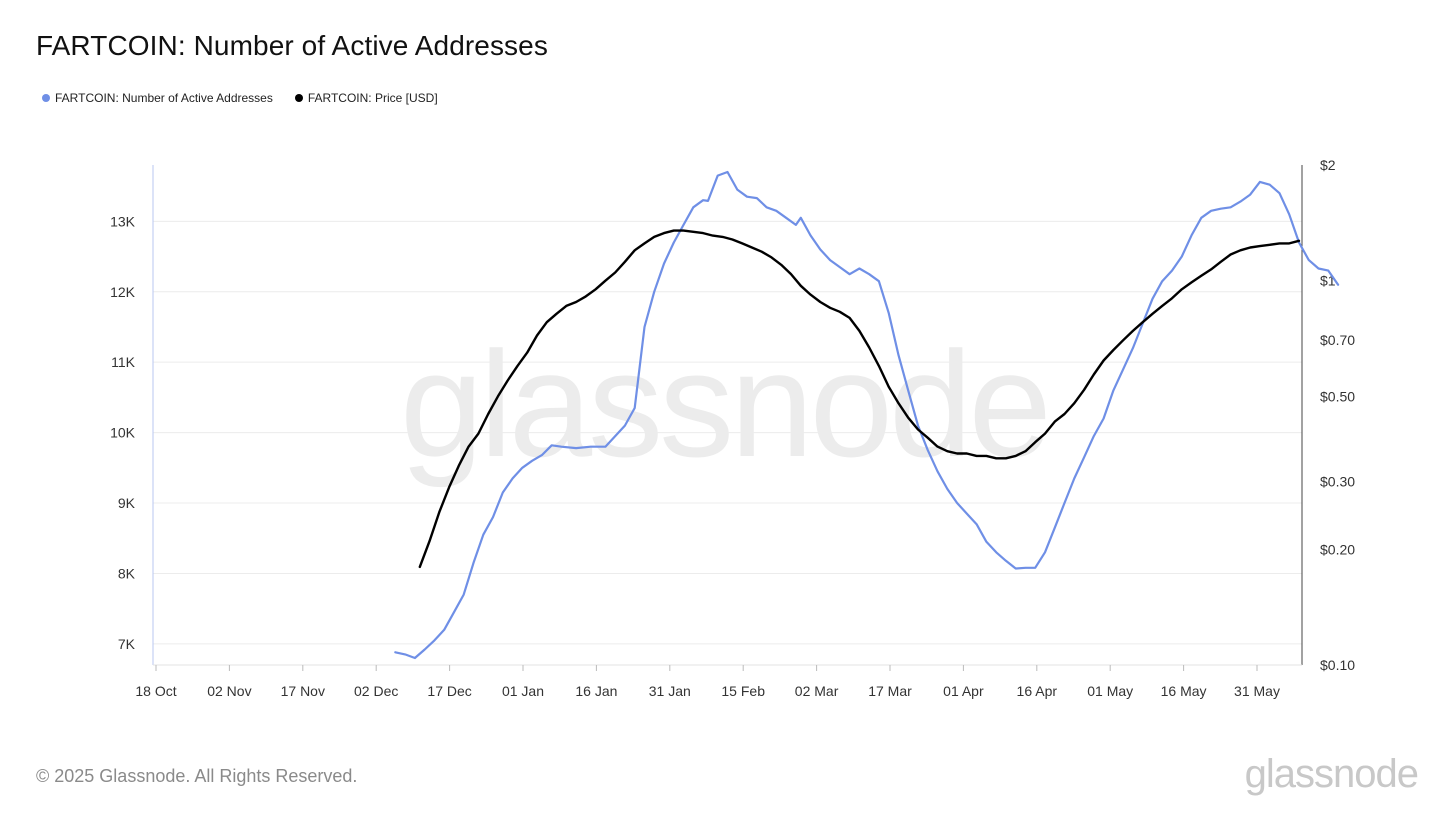 This screenshot has height=819, width=1456. What do you see at coordinates (197, 776) in the screenshot?
I see `copyright-text: © 2025 Glassnode. All Rights Reserved.` at bounding box center [197, 776].